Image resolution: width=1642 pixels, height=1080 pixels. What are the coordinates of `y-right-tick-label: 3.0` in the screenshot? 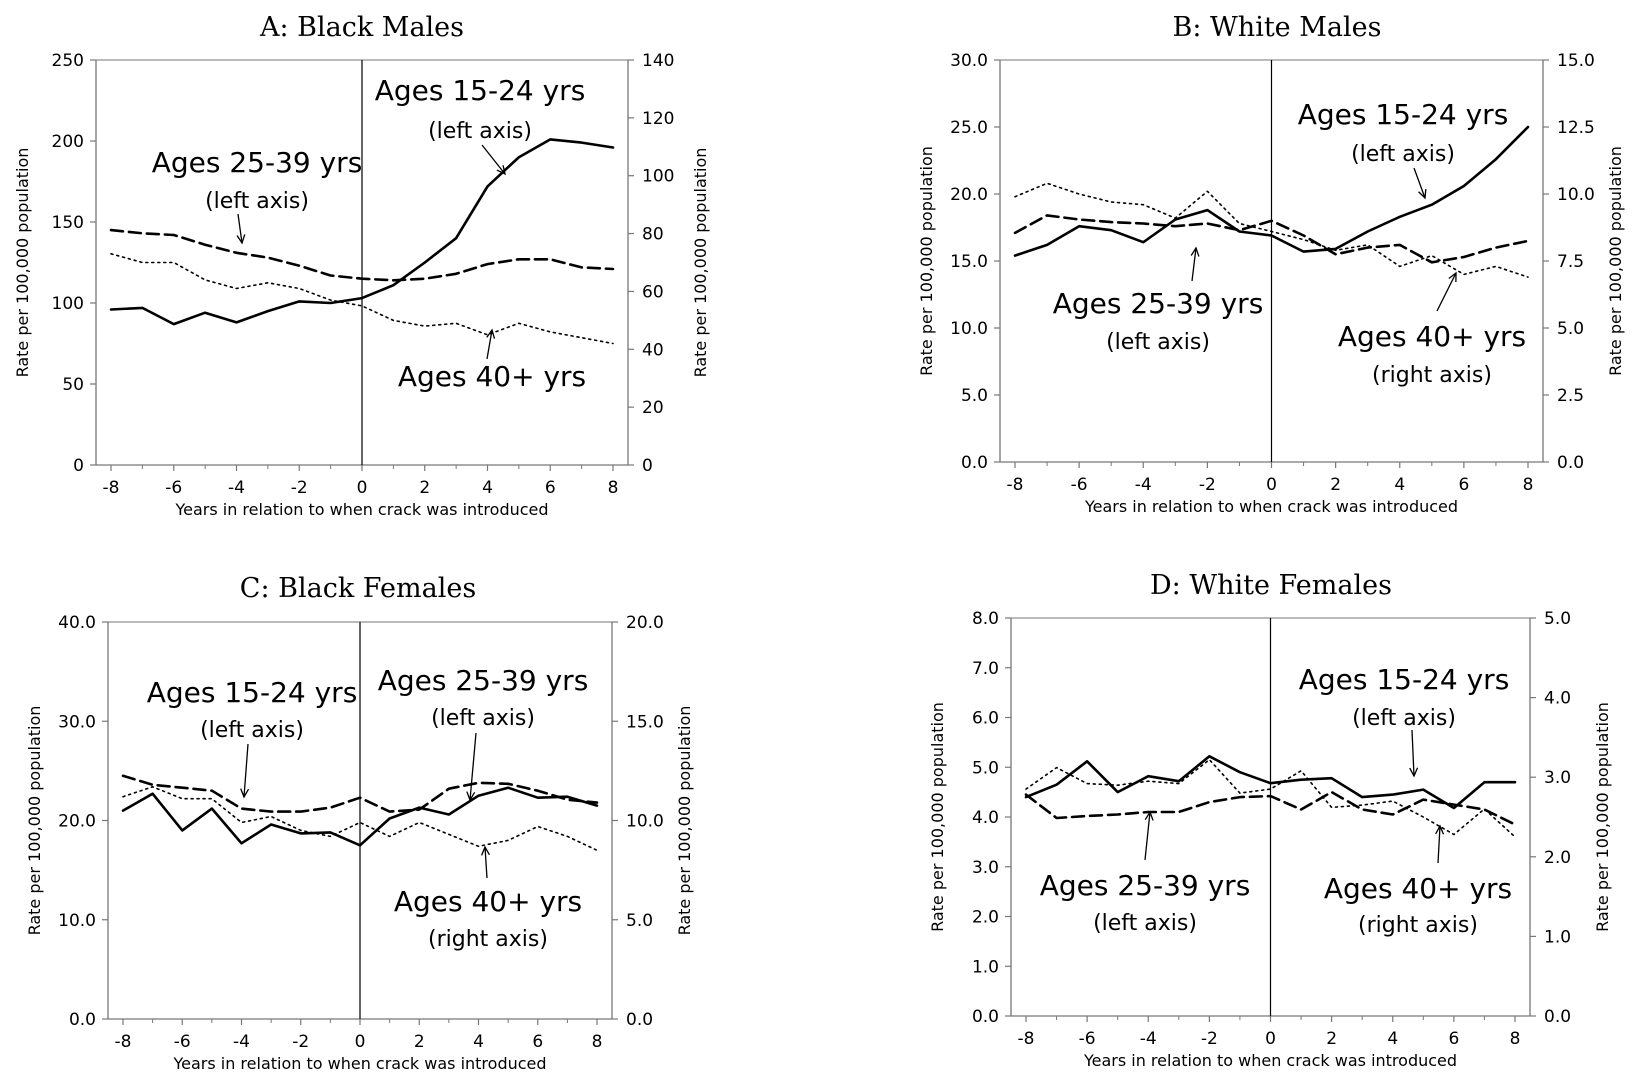 It's located at (1557, 778).